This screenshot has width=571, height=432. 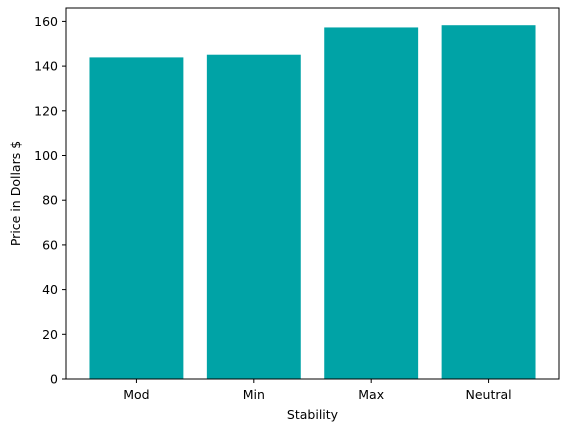 What do you see at coordinates (371, 394) in the screenshot?
I see `x-tick-label: Max` at bounding box center [371, 394].